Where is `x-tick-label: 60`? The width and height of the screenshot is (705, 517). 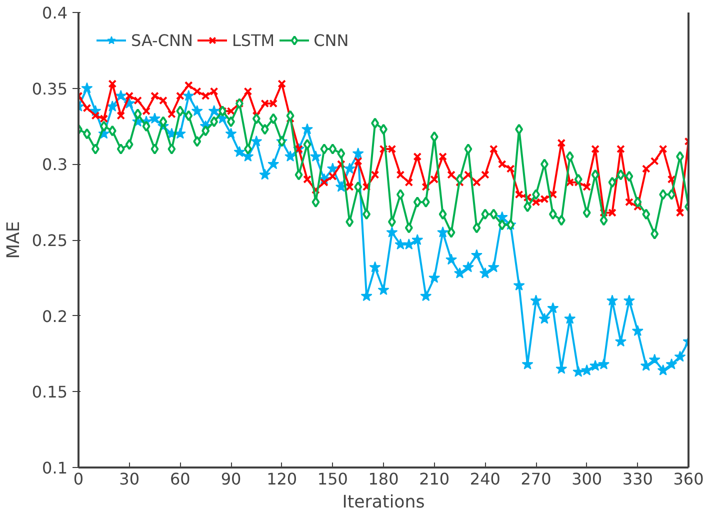
x-tick-label: 60 is located at coordinates (180, 479).